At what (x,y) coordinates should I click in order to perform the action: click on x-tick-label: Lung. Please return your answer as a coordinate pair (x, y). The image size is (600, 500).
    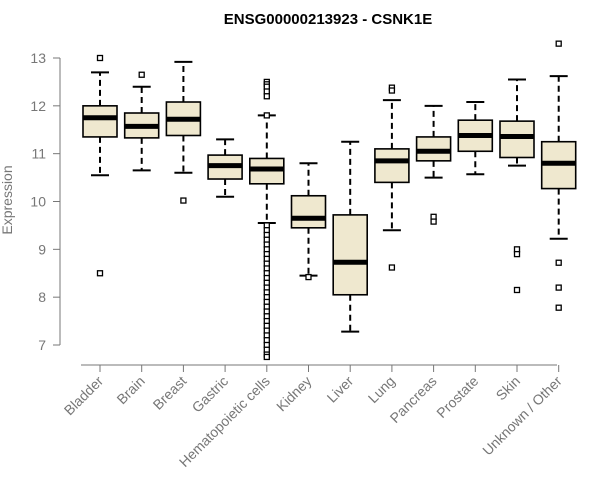
    Looking at the image, I should click on (381, 389).